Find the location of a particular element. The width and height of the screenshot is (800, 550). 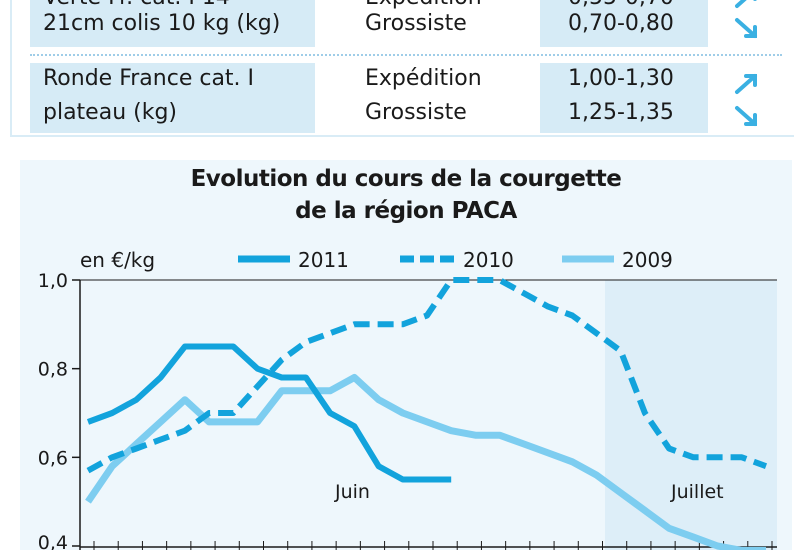

price-range: 1,00-1,30 is located at coordinates (621, 78).